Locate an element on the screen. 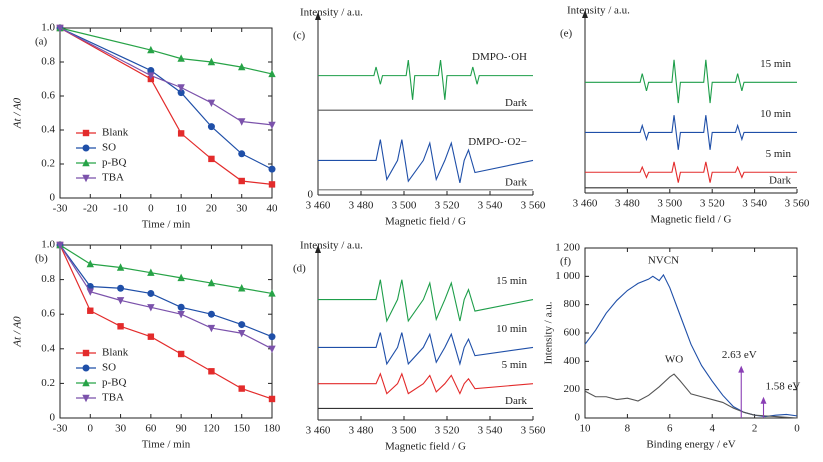  x-tick-label: 8 is located at coordinates (628, 429).